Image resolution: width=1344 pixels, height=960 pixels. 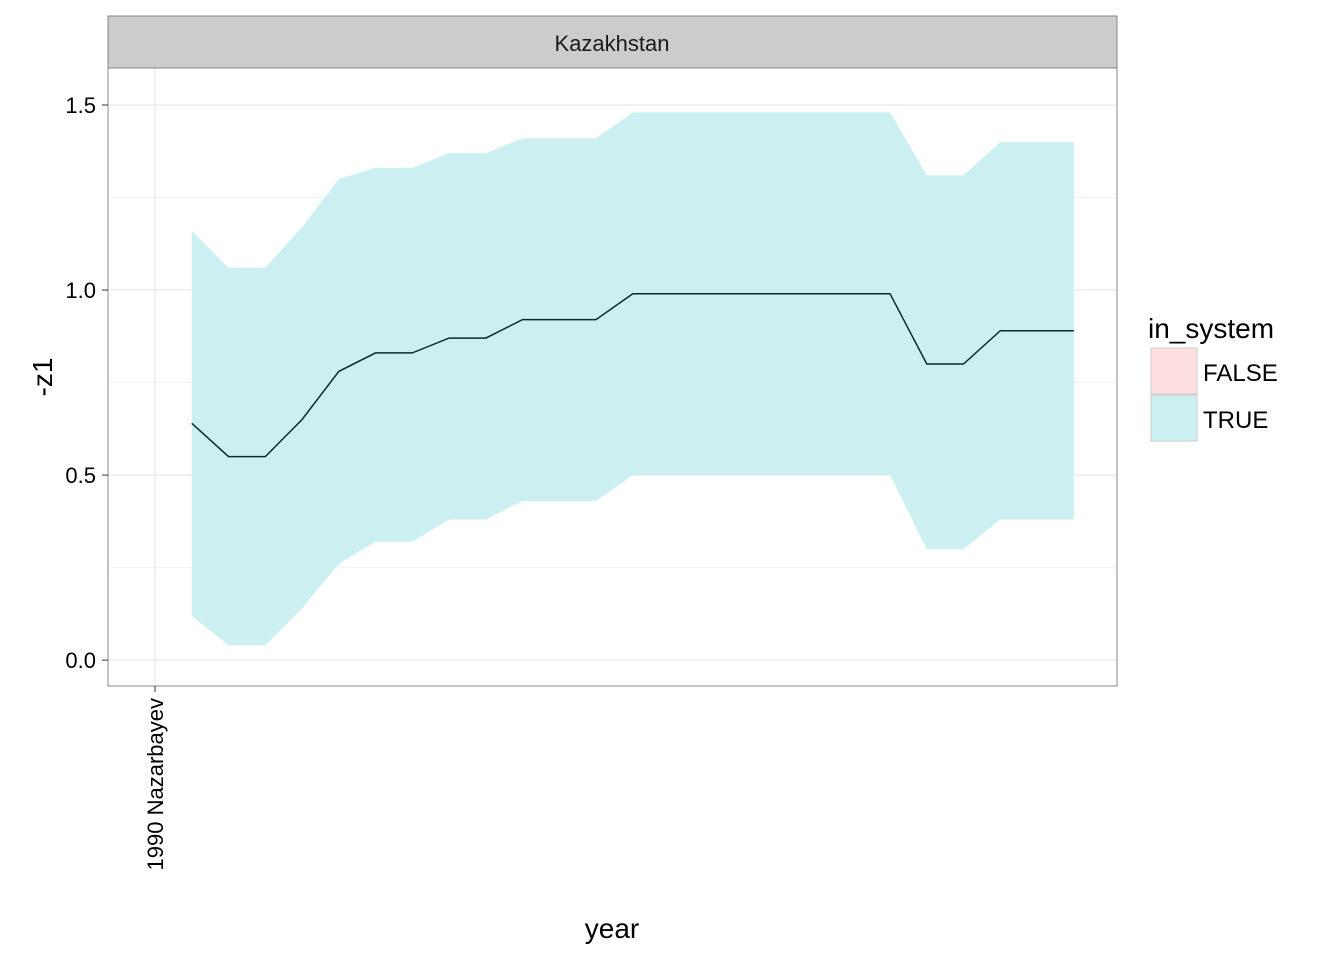 What do you see at coordinates (1235, 420) in the screenshot?
I see `legend-label-true: TRUE` at bounding box center [1235, 420].